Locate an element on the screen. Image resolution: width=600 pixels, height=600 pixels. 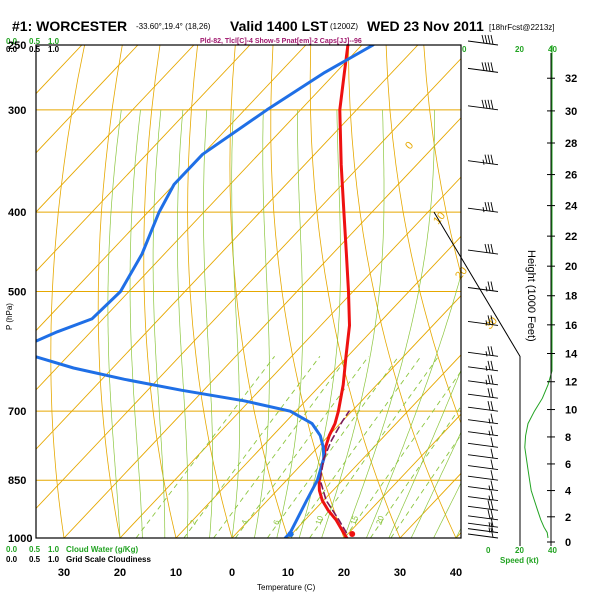
height-tick-label: 6 is located at coordinates (568, 465).